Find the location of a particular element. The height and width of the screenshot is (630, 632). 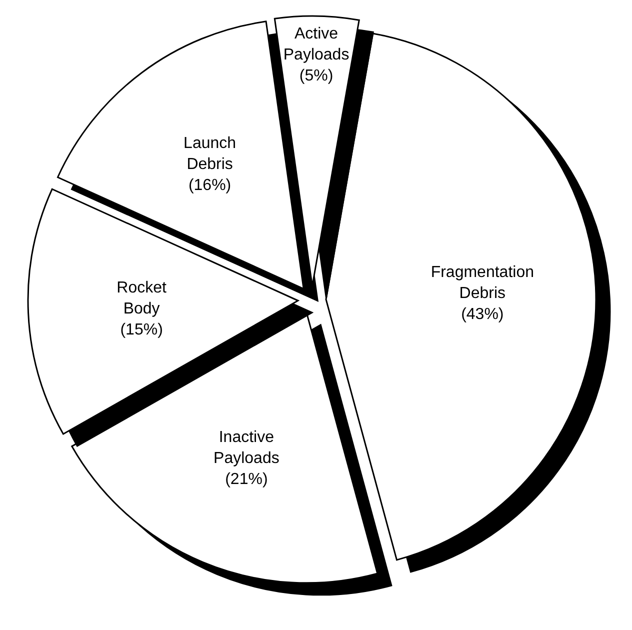

data-label: (16%) is located at coordinates (210, 185).